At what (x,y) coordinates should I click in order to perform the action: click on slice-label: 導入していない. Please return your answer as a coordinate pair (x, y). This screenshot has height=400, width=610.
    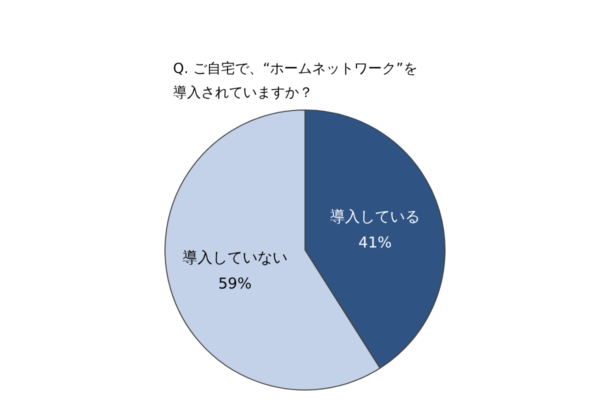
    Looking at the image, I should click on (235, 257).